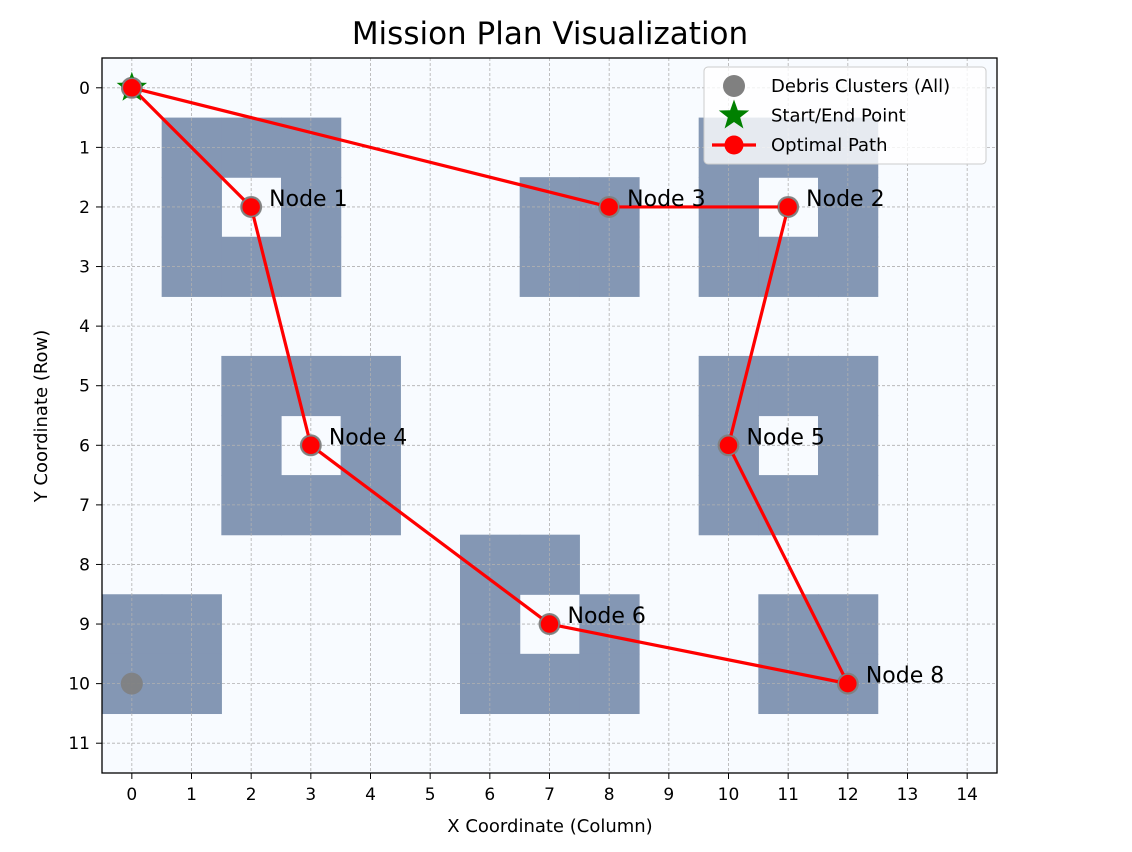 The height and width of the screenshot is (852, 1132). What do you see at coordinates (550, 34) in the screenshot?
I see `chart-title: Mission Plan Visualization` at bounding box center [550, 34].